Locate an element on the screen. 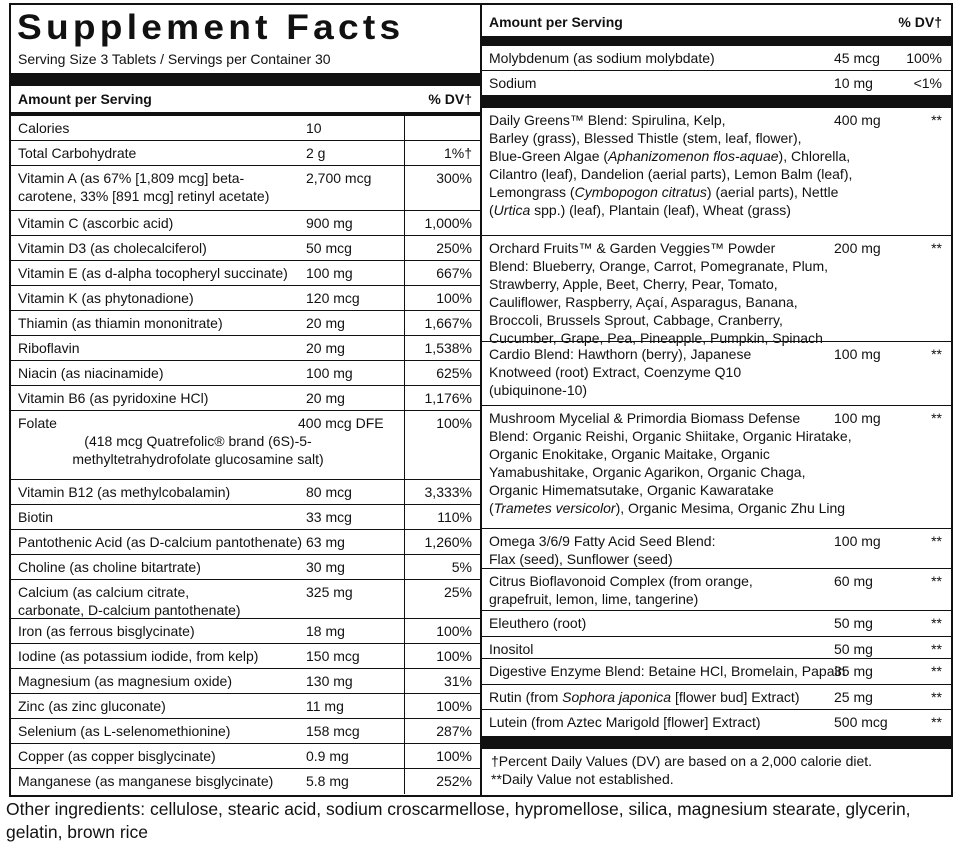 The width and height of the screenshot is (961, 849). nutrient-row: Iron (as ferrous bisglycinate) 18 mg 100% is located at coordinates (245, 631).